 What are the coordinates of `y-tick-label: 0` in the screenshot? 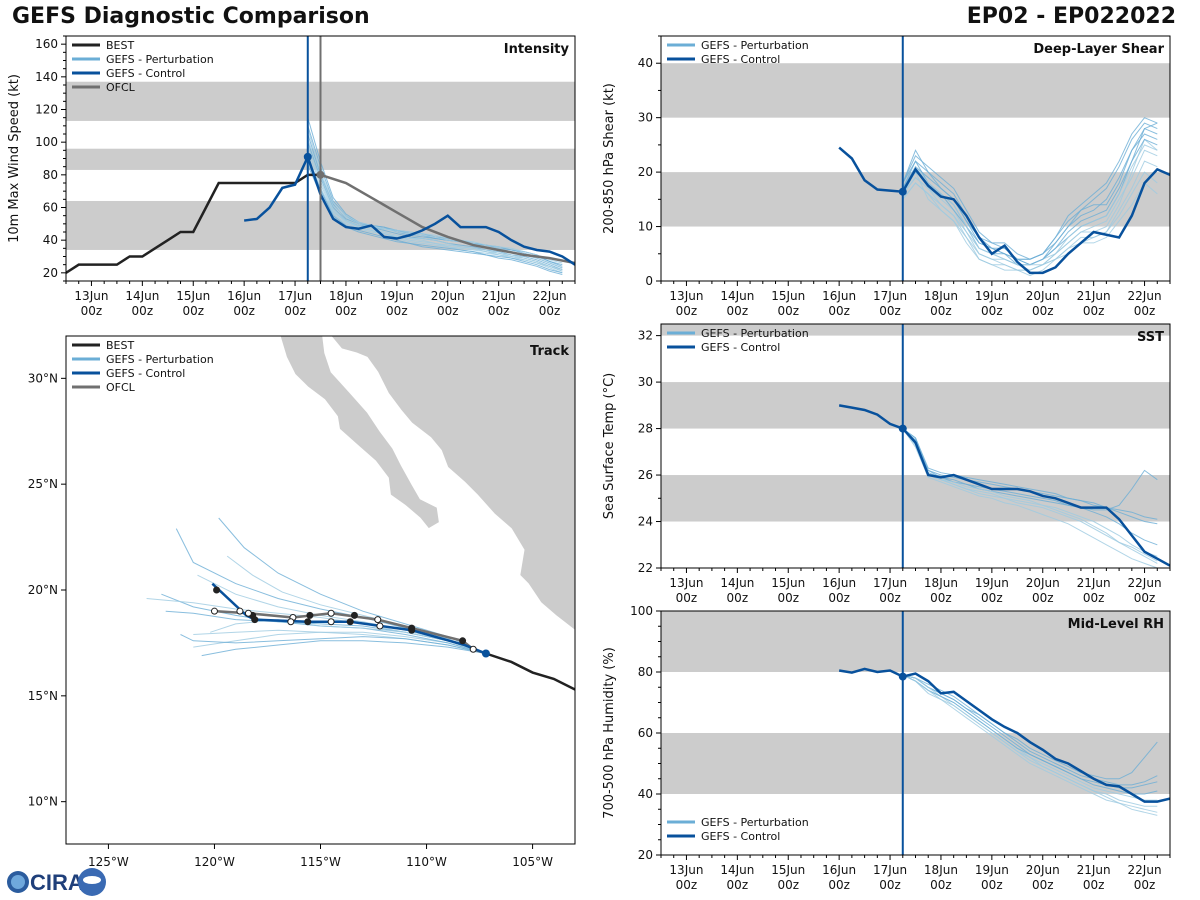 It's located at (649, 281).